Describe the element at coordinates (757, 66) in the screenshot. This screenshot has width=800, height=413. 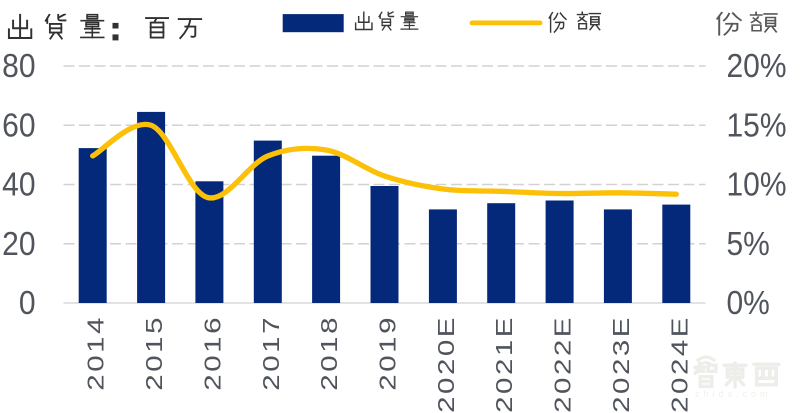
I see `svg-text: 20%` at that location.